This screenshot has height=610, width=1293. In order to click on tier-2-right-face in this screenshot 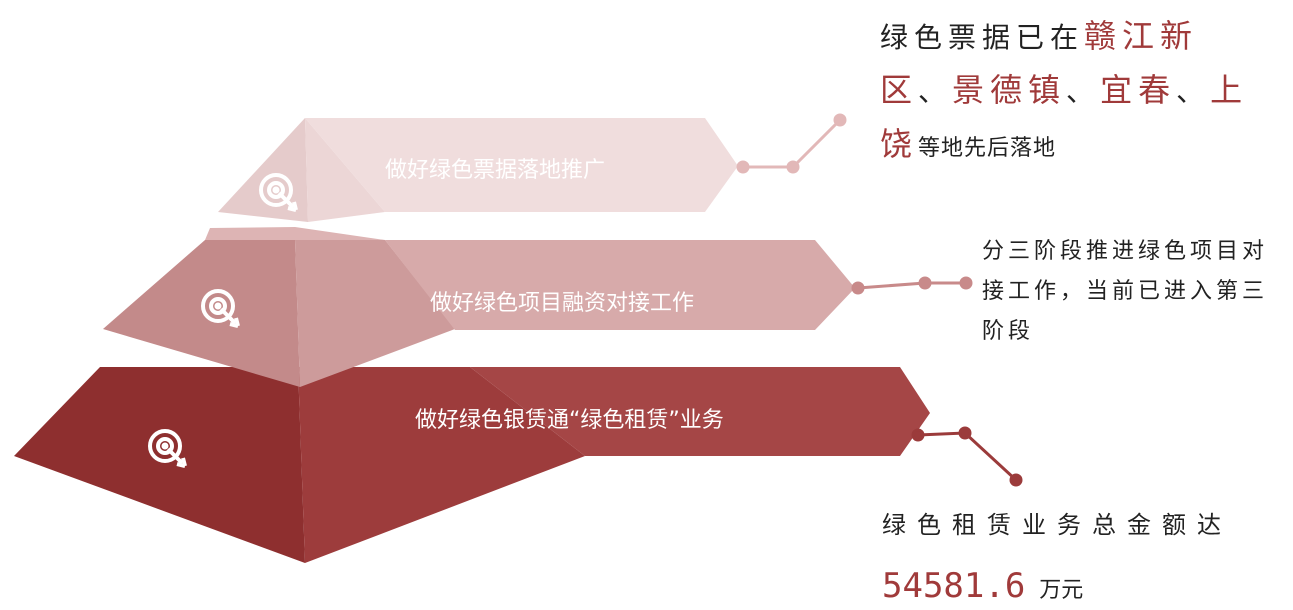, I will do `click(375, 313)`.